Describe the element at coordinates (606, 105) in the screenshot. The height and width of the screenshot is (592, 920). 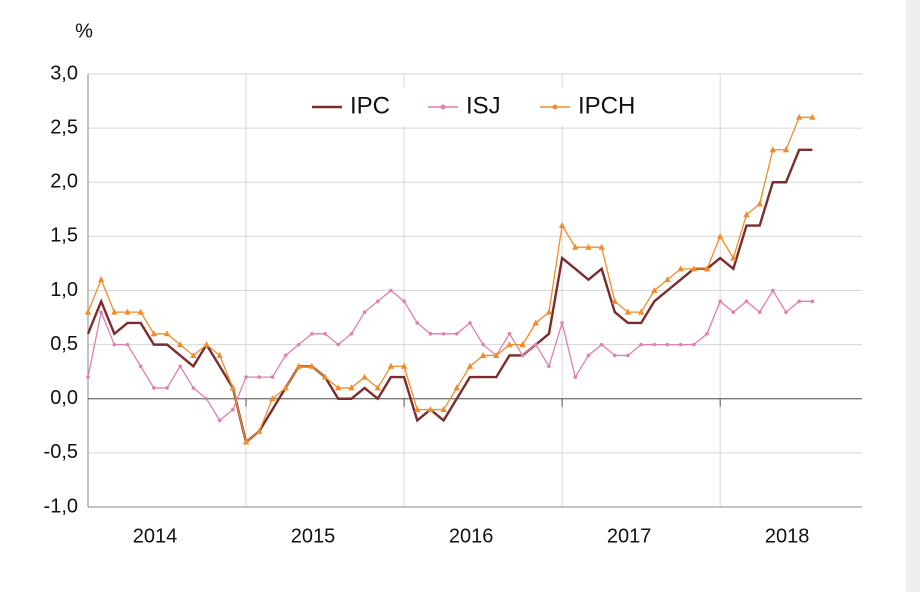
I see `legend-label: IPCH` at that location.